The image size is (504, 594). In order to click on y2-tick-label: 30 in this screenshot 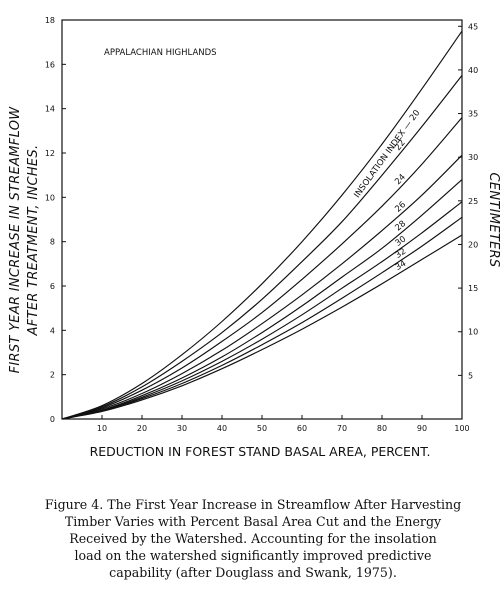, I will do `click(473, 157)`.